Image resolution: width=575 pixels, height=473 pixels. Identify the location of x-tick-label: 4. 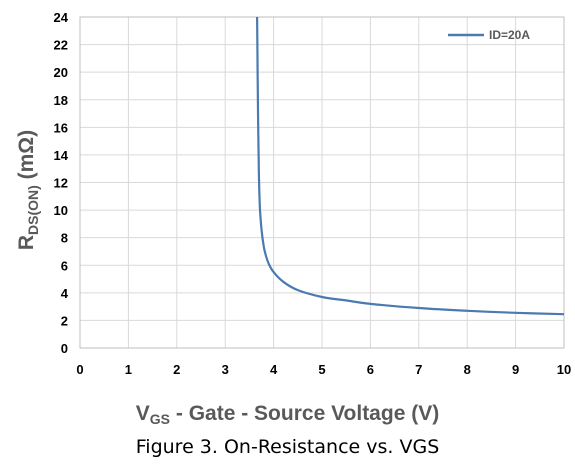
(274, 369).